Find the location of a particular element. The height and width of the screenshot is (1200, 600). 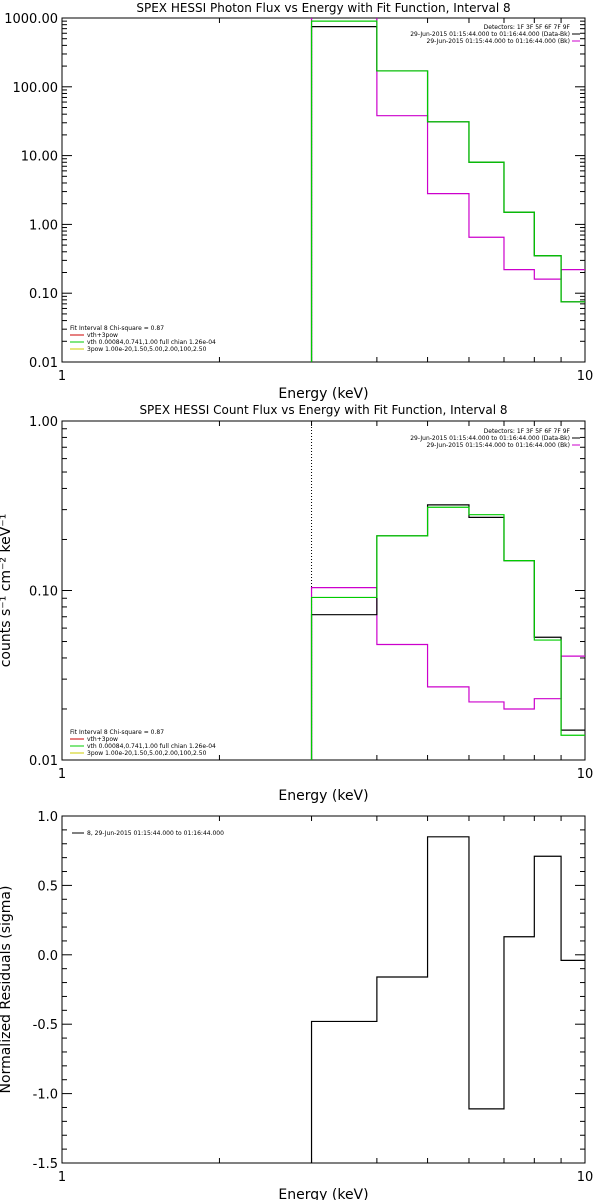

y-tick-label: 100.00 is located at coordinates (36, 88).